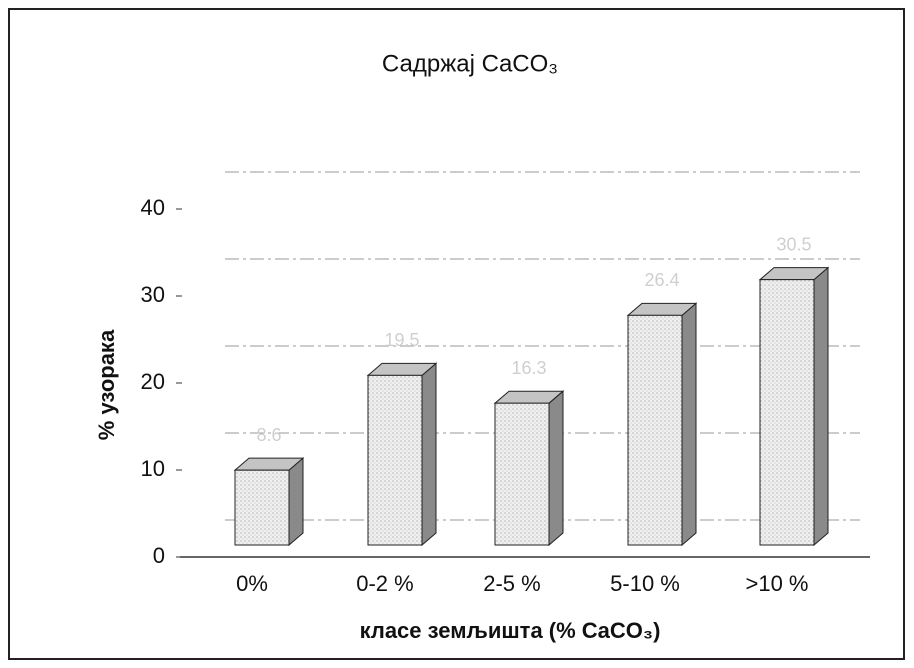  I want to click on value-label: 8.6, so click(268, 435).